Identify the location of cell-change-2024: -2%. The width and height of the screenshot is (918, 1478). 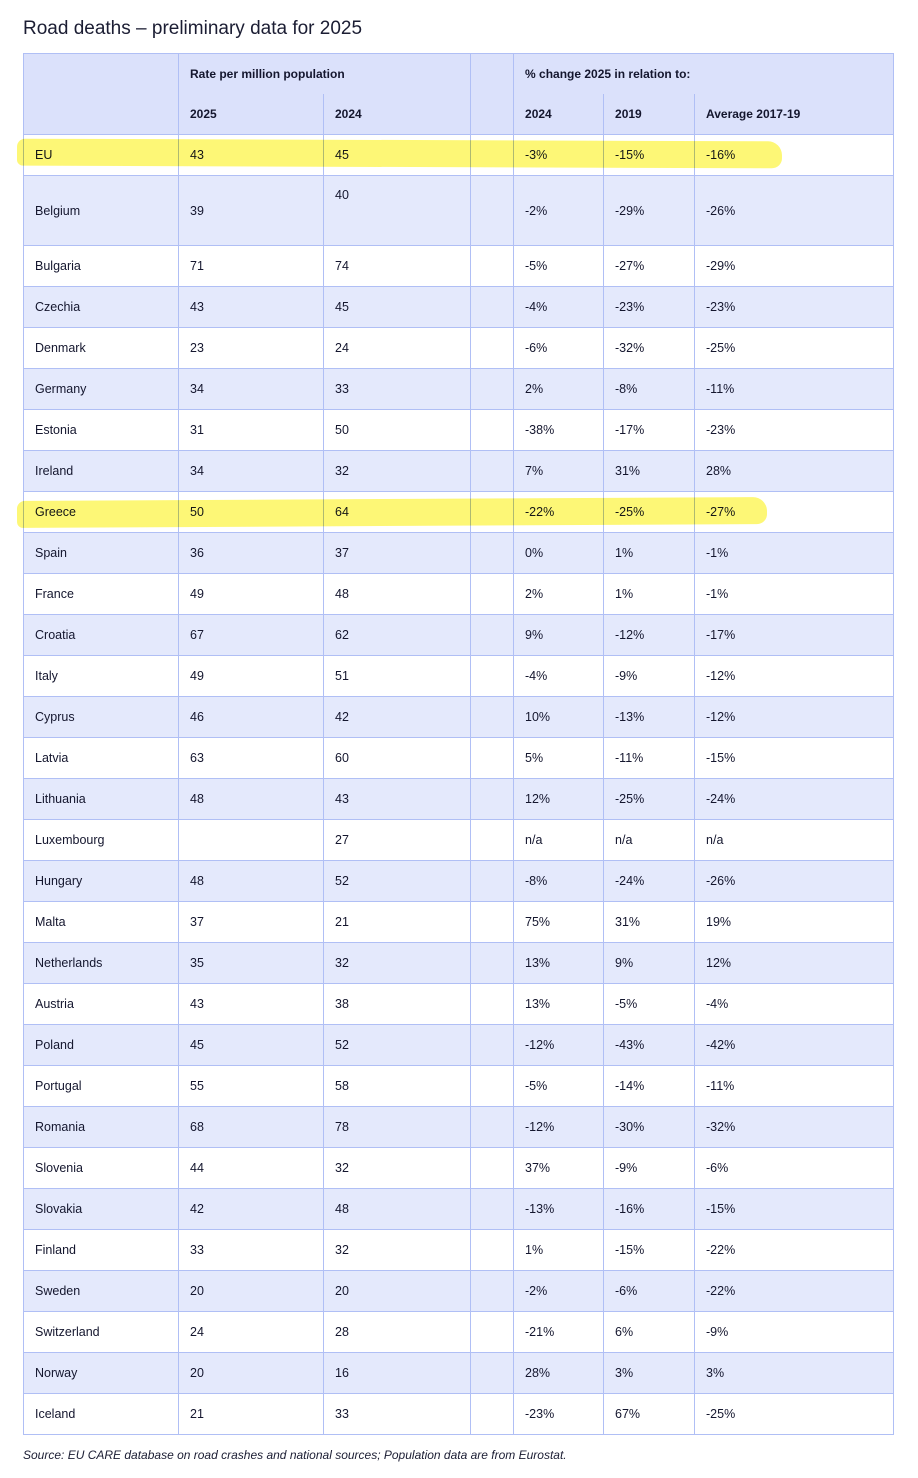
(559, 1291).